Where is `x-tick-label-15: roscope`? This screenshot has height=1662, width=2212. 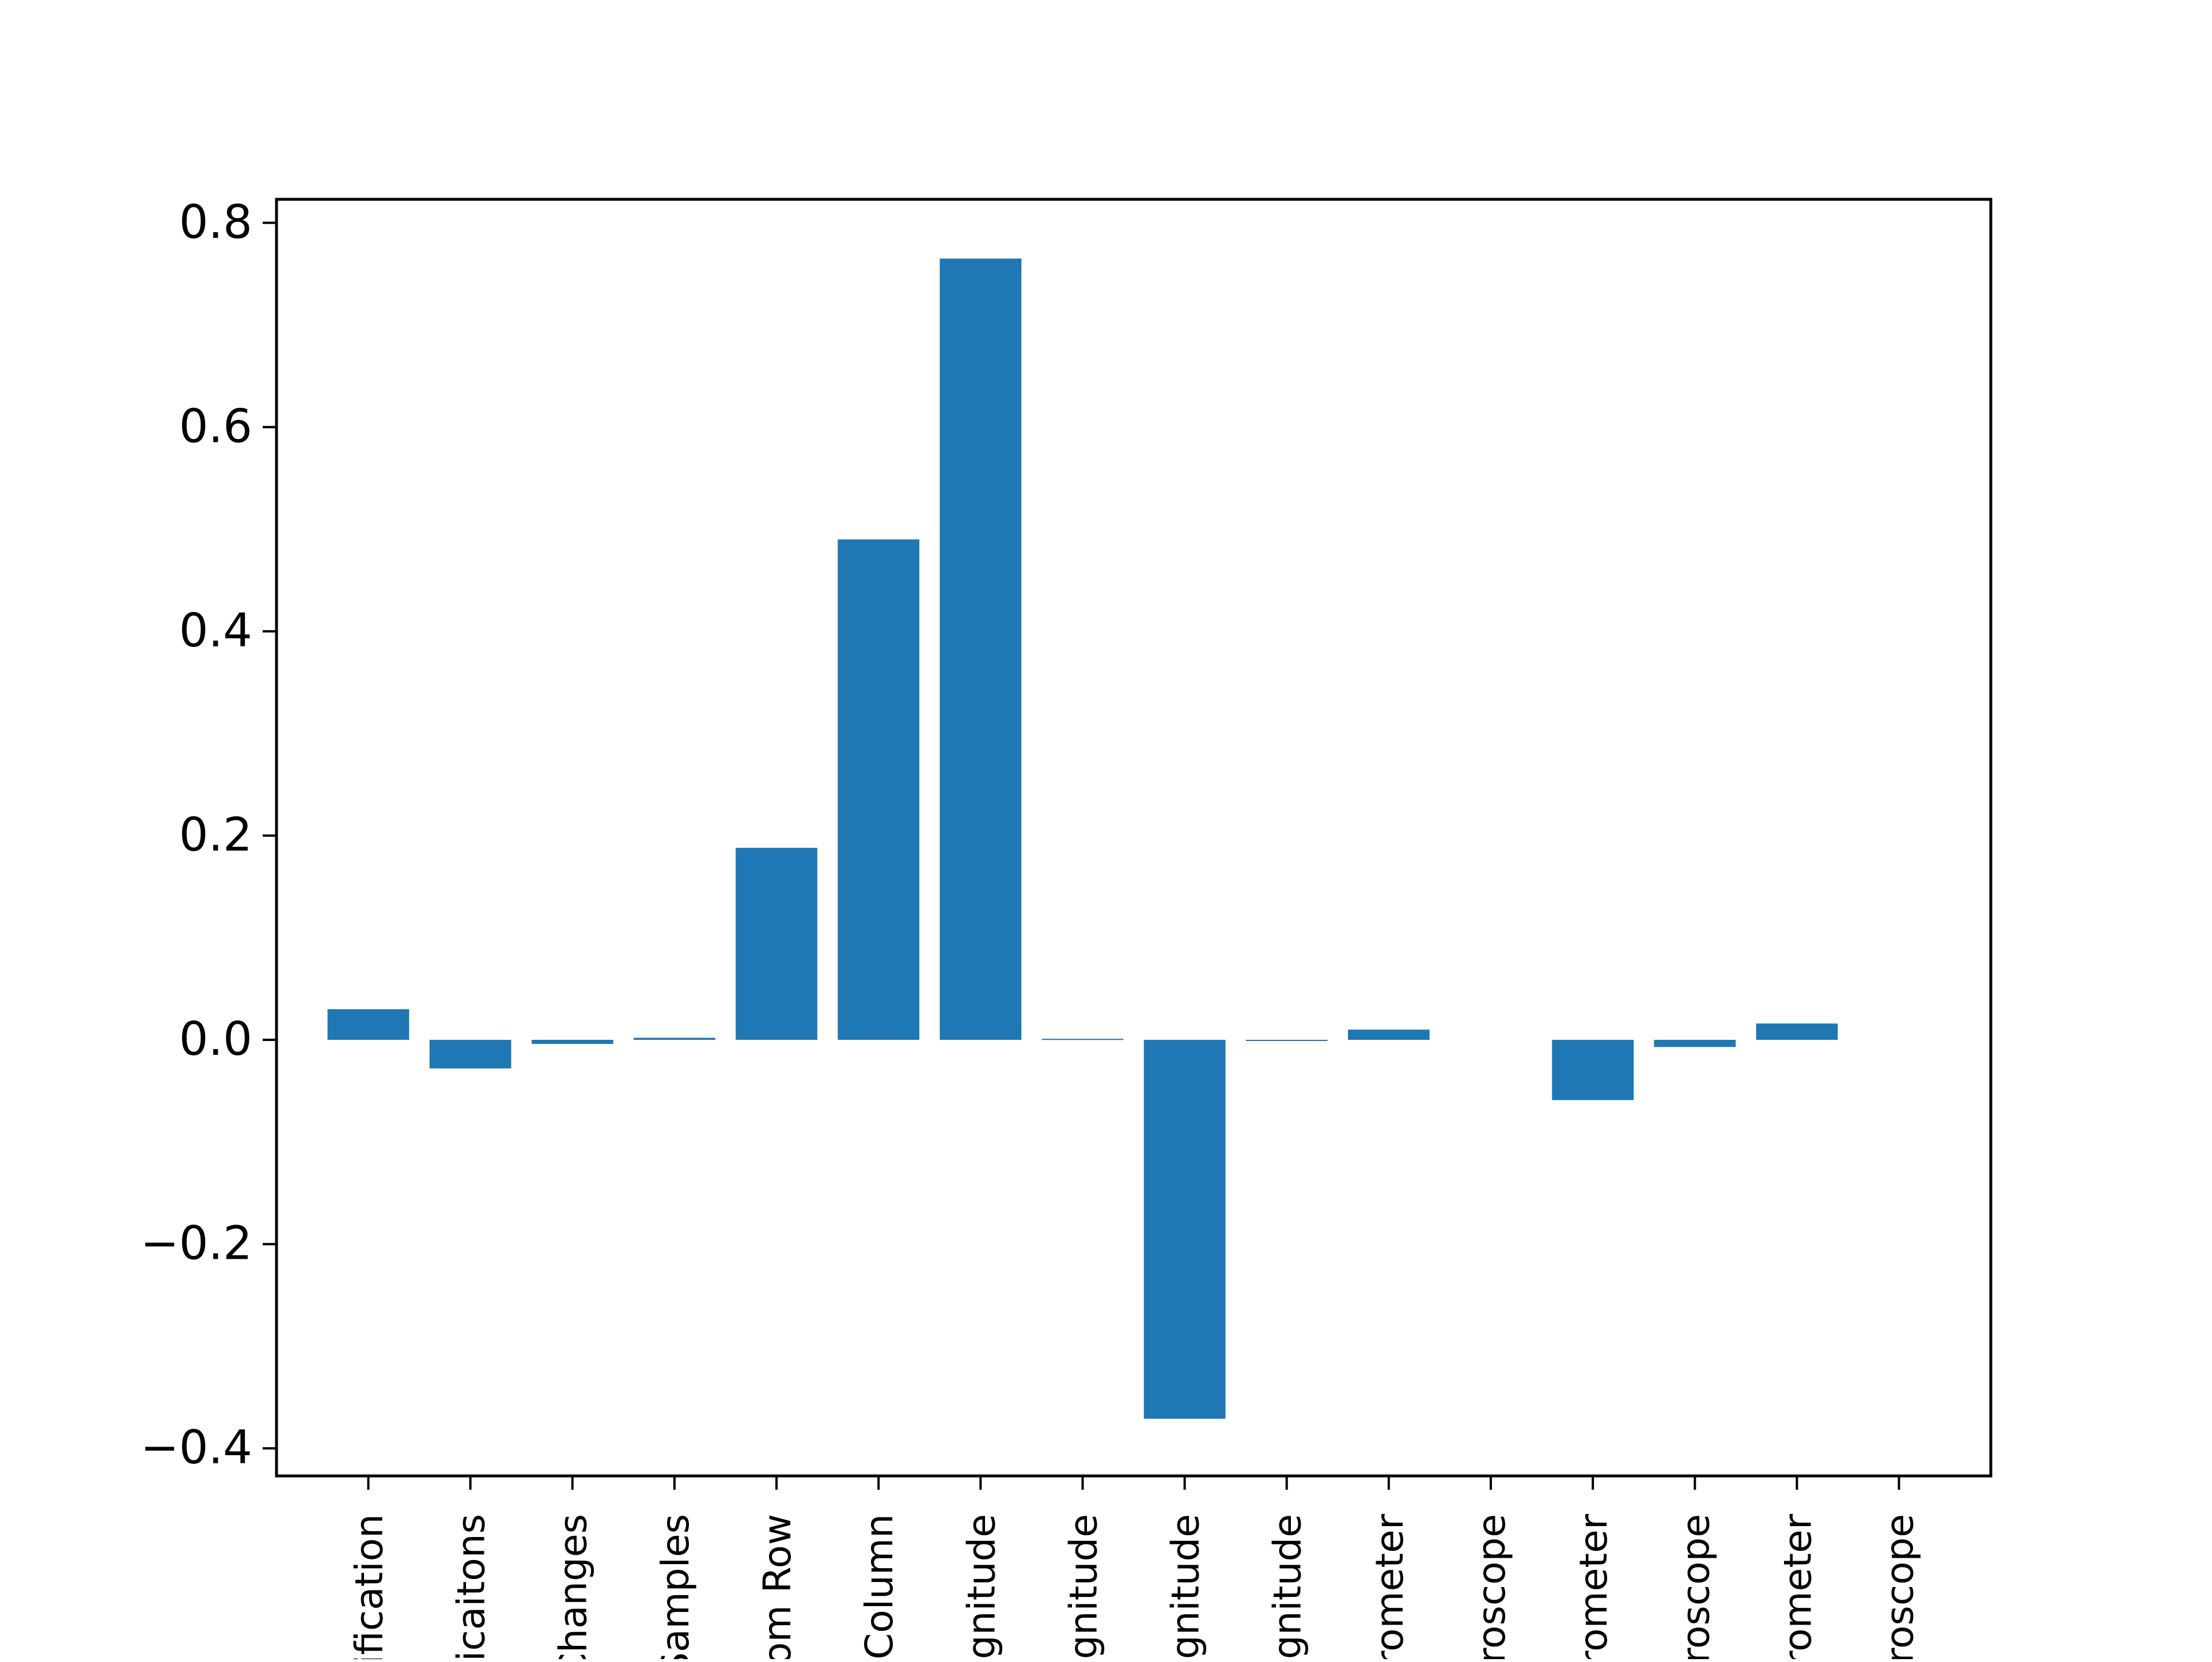
x-tick-label-15: roscope is located at coordinates (1900, 1587).